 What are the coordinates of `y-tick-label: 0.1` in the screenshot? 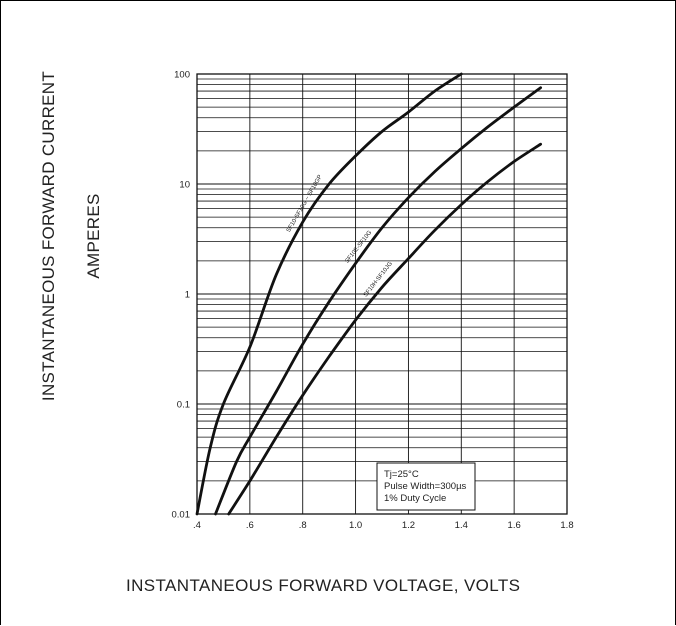 It's located at (183, 405).